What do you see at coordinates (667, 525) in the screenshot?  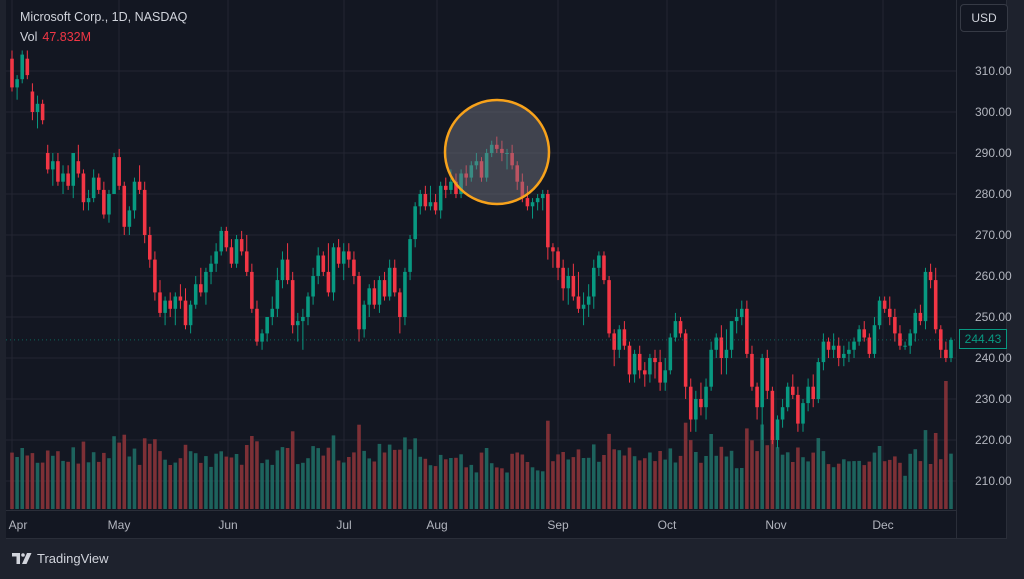 I see `time-tick-label: Oct` at bounding box center [667, 525].